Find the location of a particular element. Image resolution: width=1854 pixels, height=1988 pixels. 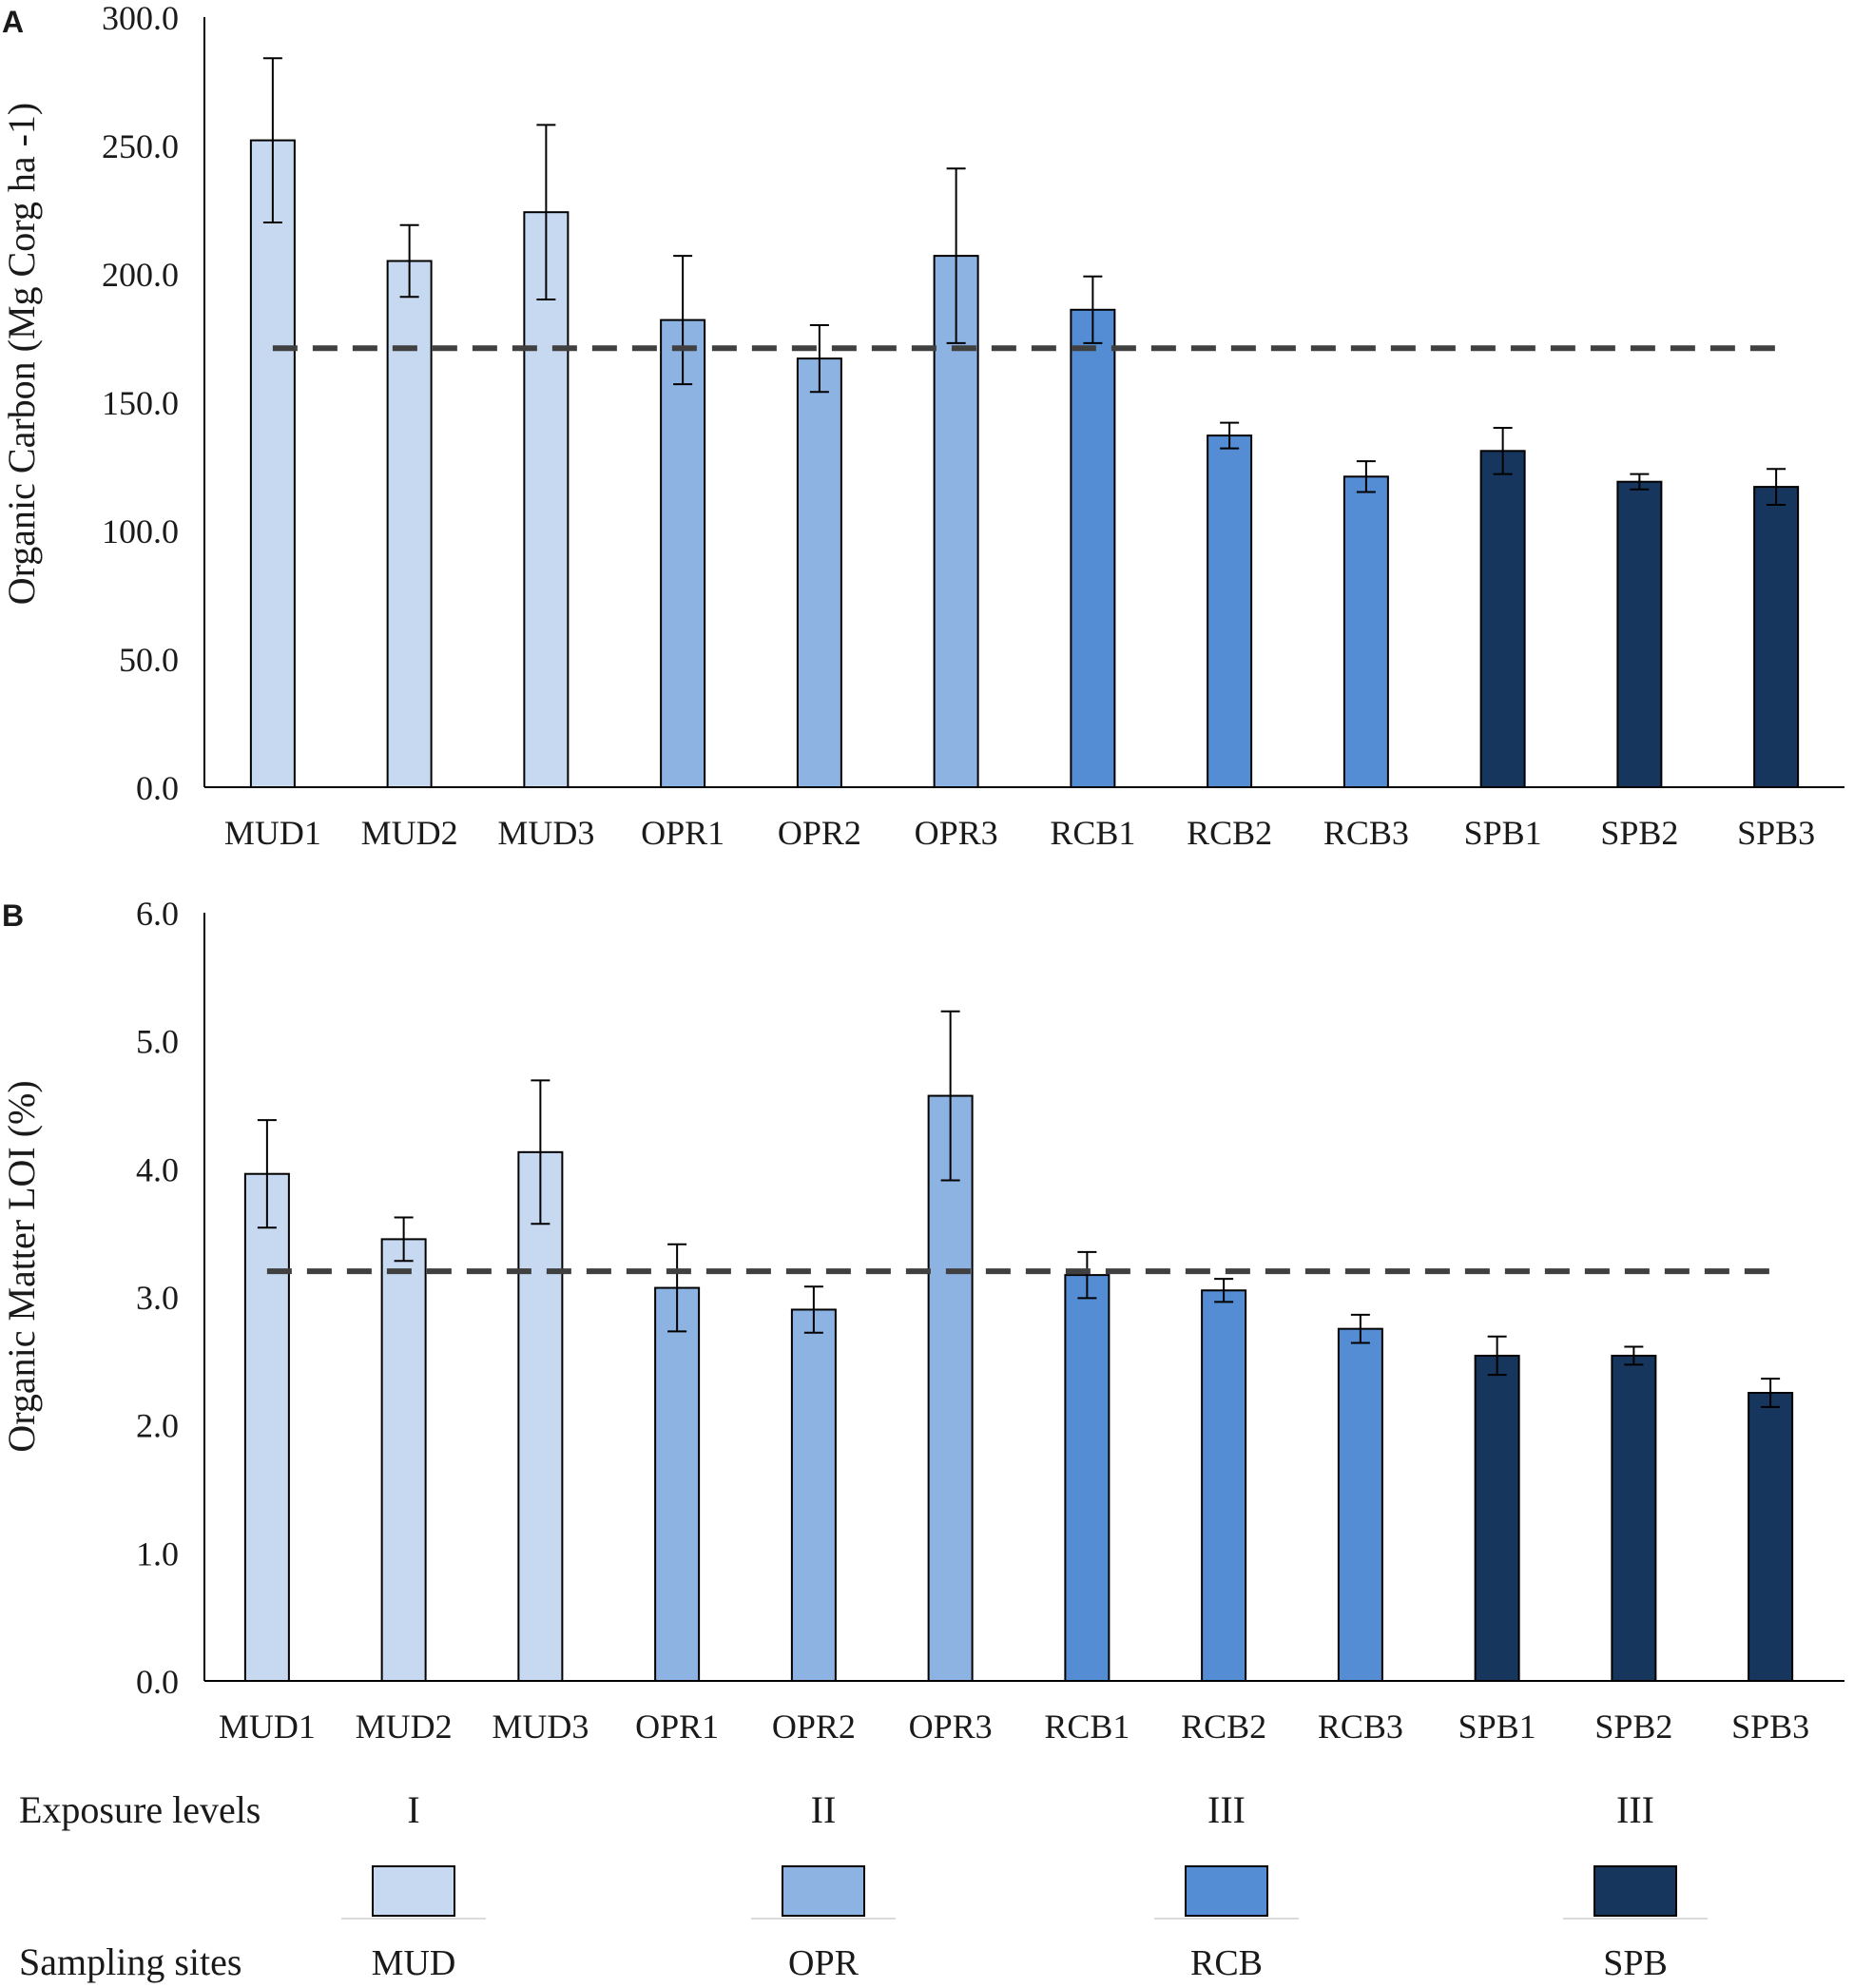

exposure-level-1: I is located at coordinates (413, 1809).